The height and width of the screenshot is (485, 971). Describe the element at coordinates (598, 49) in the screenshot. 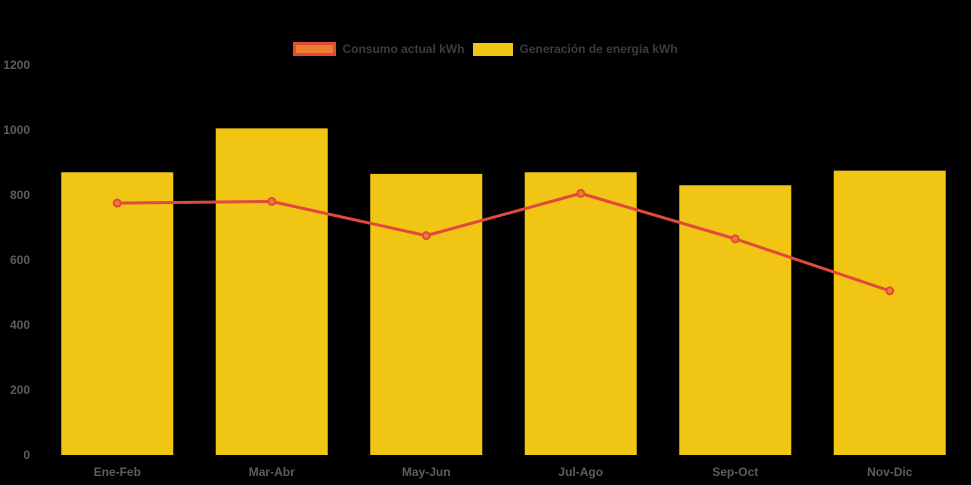

I see `legend-label-generacion: Generación de energía kWh` at that location.